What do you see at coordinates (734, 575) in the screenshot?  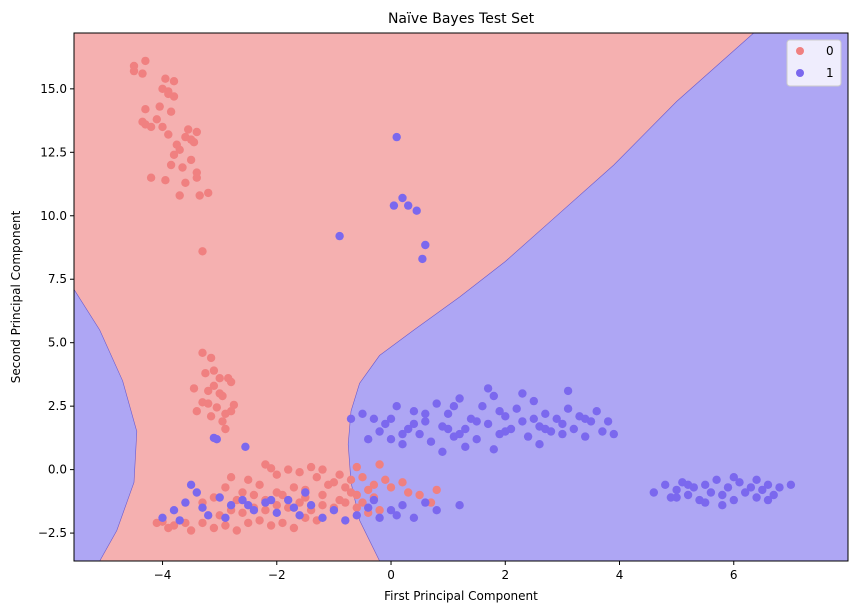 I see `x-tick-label: 6` at bounding box center [734, 575].